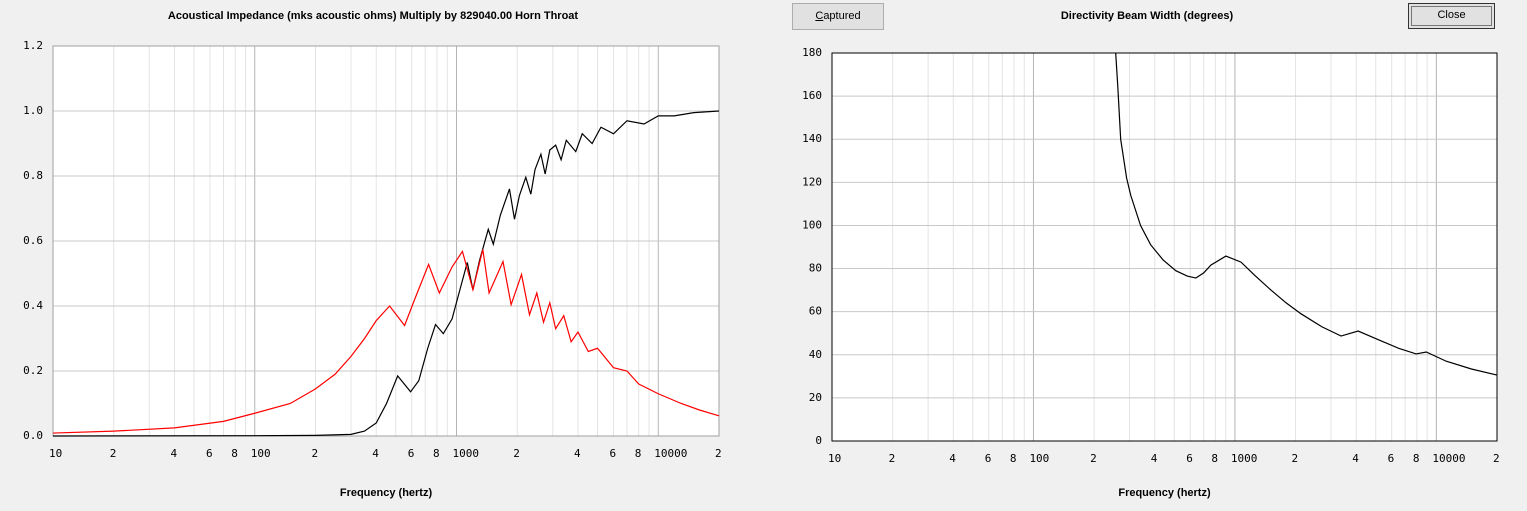 This screenshot has height=511, width=1527. I want to click on y-tick-label: 0.2, so click(33, 370).